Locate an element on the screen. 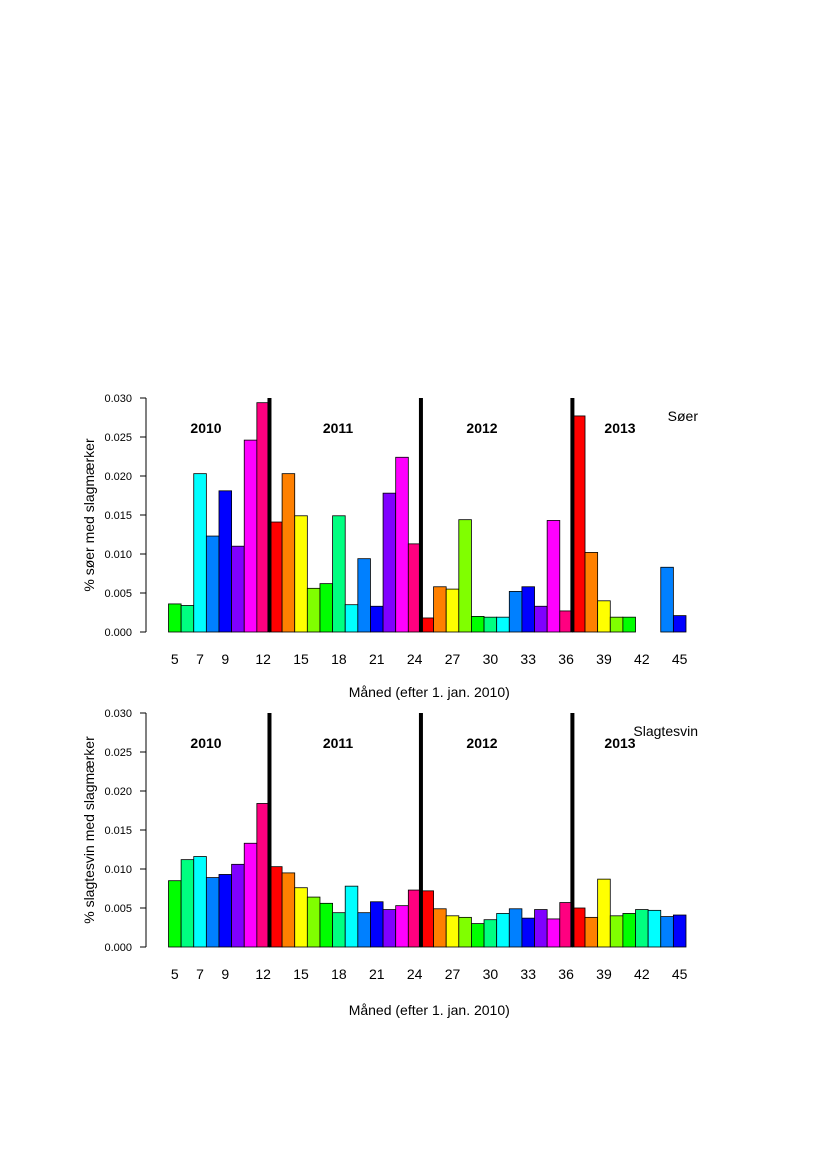 This screenshot has width=827, height=1169. year-label-2013: 2013 is located at coordinates (619, 743).